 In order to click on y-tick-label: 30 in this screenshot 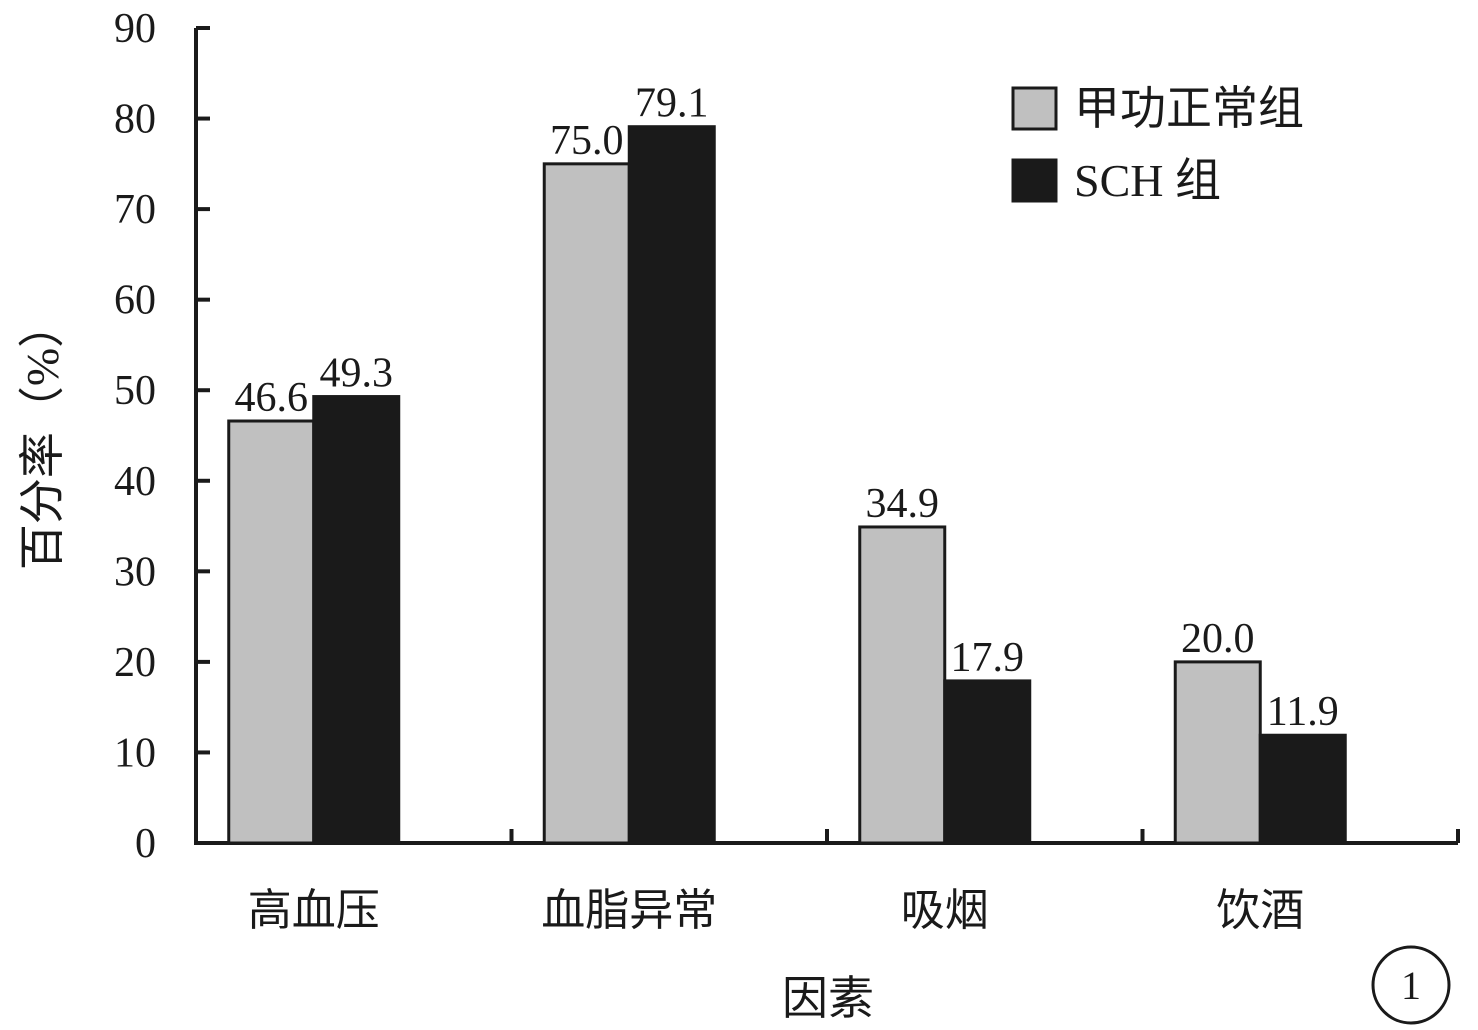, I will do `click(135, 572)`.